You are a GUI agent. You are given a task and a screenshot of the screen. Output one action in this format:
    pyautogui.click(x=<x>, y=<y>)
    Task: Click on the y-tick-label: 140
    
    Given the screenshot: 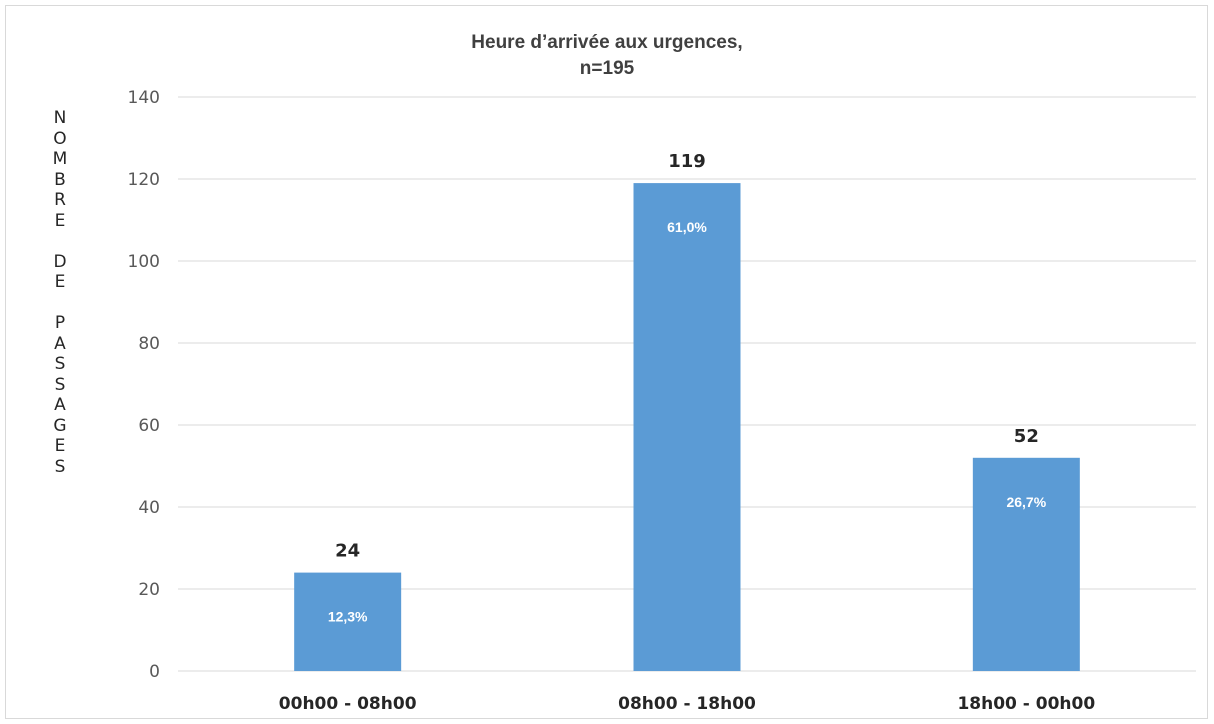 What is the action you would take?
    pyautogui.click(x=144, y=98)
    